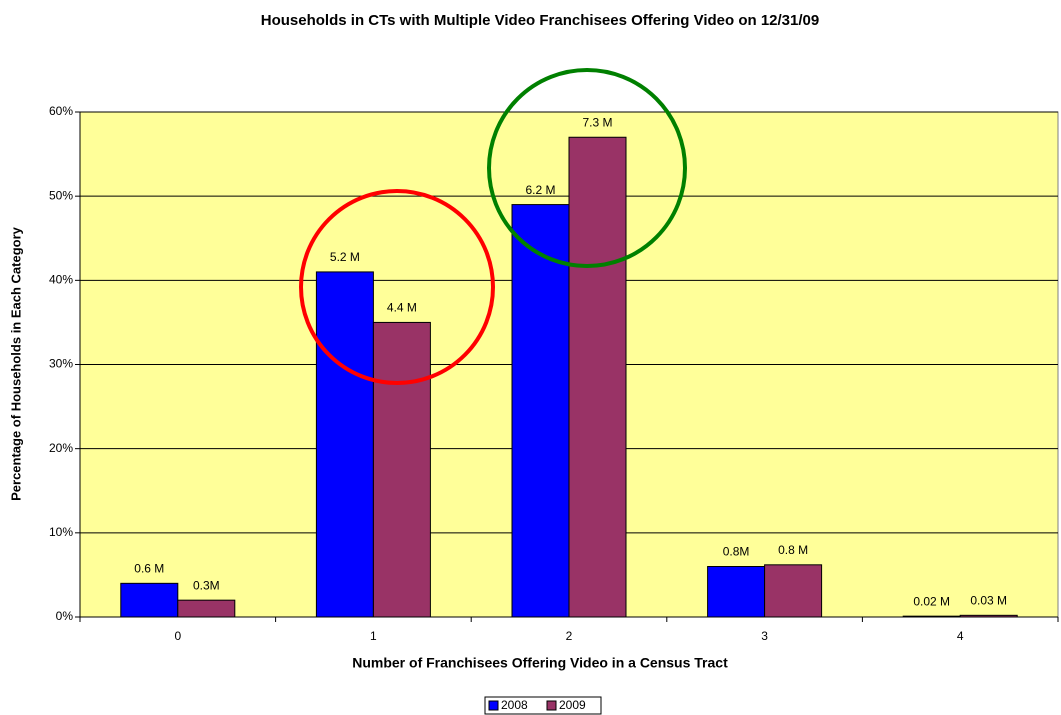  I want to click on legend-box, so click(543, 705).